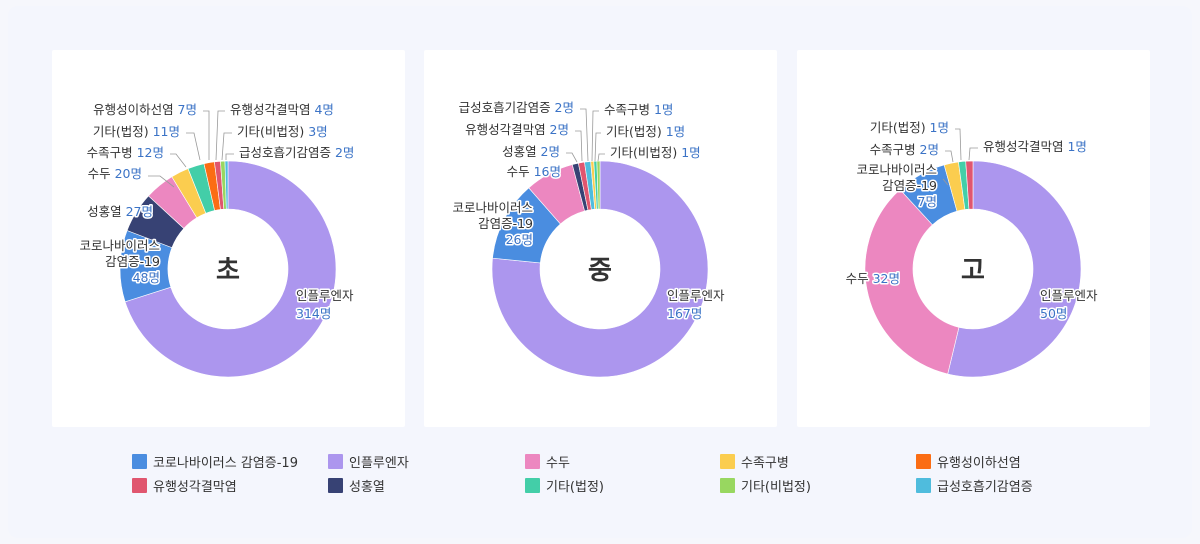  I want to click on data-label-etc_legal: 기타(법정) 11명, so click(136, 131).